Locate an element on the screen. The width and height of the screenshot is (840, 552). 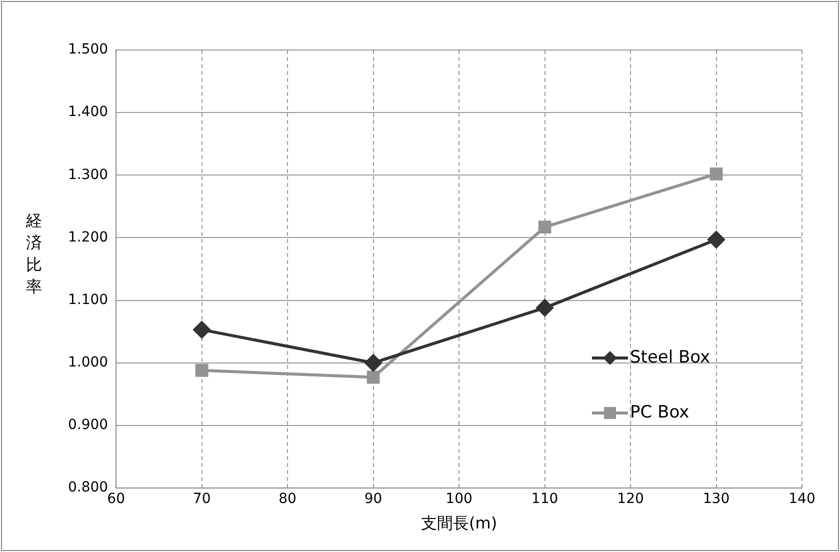
y-tick-label: 0.800 is located at coordinates (88, 488).